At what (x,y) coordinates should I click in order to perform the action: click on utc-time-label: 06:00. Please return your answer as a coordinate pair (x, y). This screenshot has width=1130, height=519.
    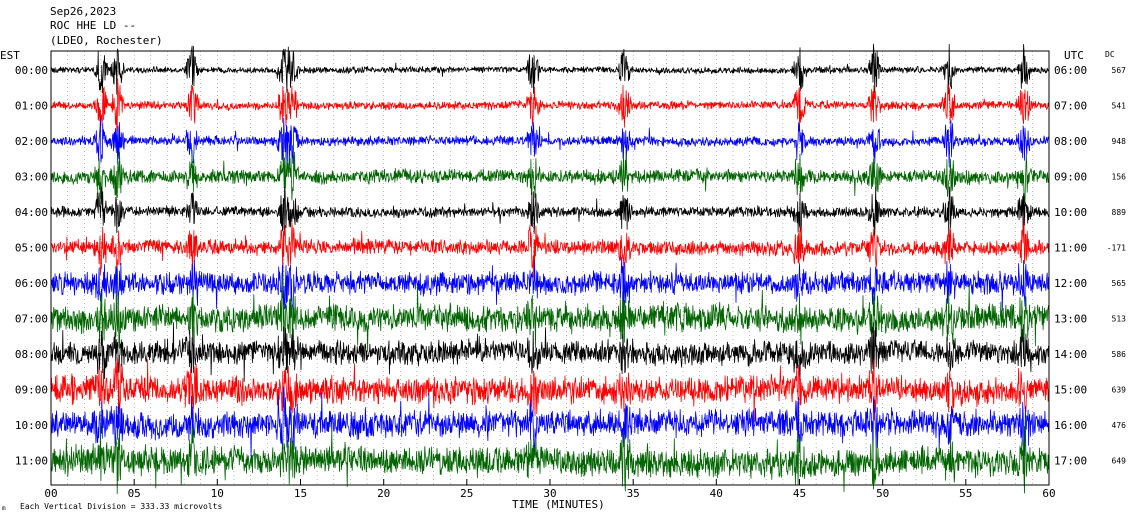
    Looking at the image, I should click on (1070, 70).